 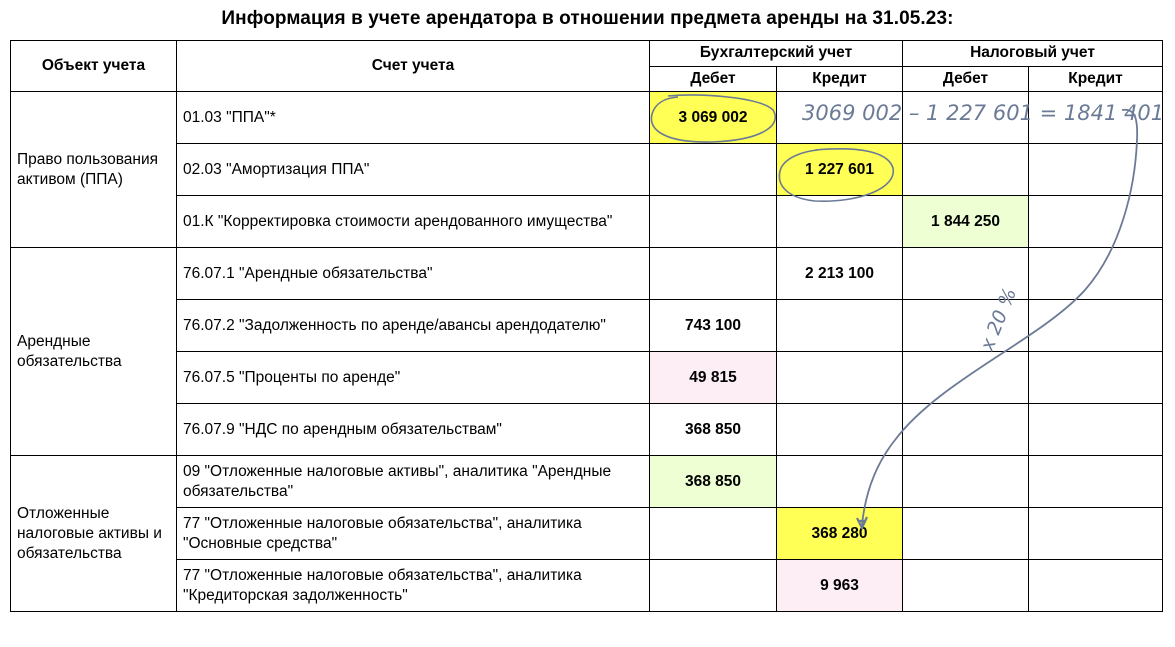 I want to click on account-cell: 02.03 "Амортизация ППА", so click(x=413, y=169).